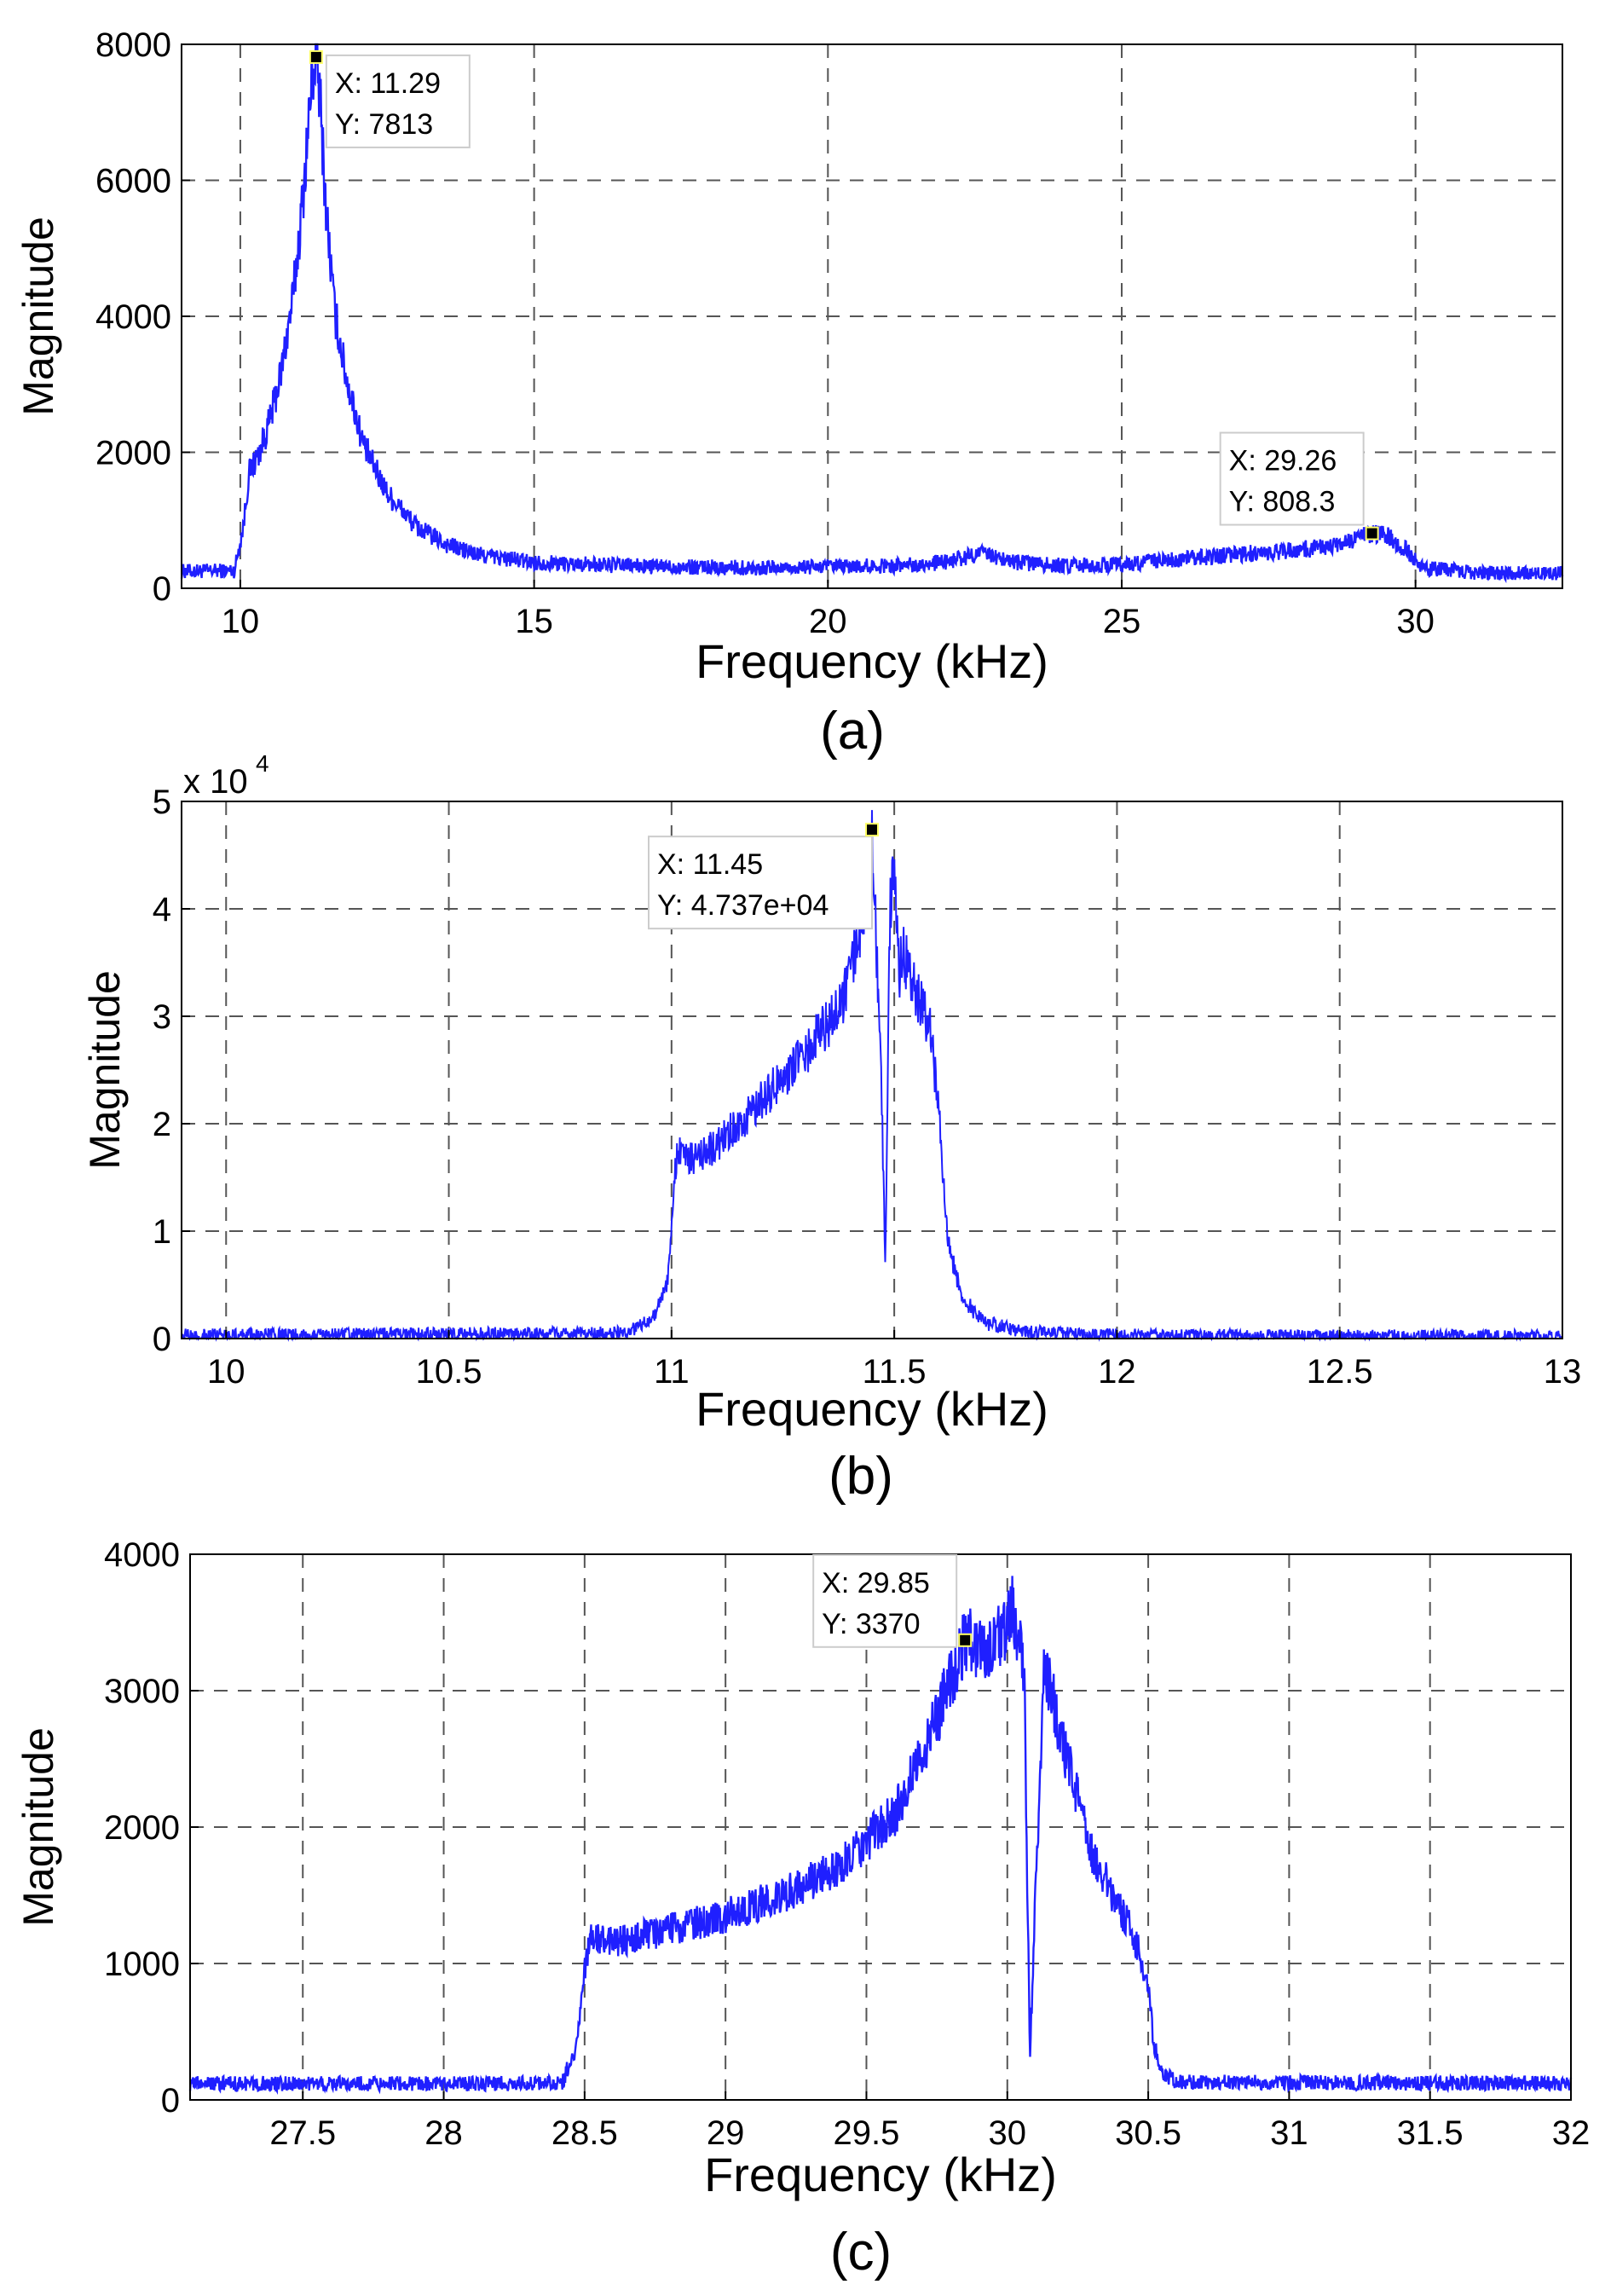 The width and height of the screenshot is (1611, 2296). What do you see at coordinates (1430, 2133) in the screenshot?
I see `x-tick-label-c-8: 31.5` at bounding box center [1430, 2133].